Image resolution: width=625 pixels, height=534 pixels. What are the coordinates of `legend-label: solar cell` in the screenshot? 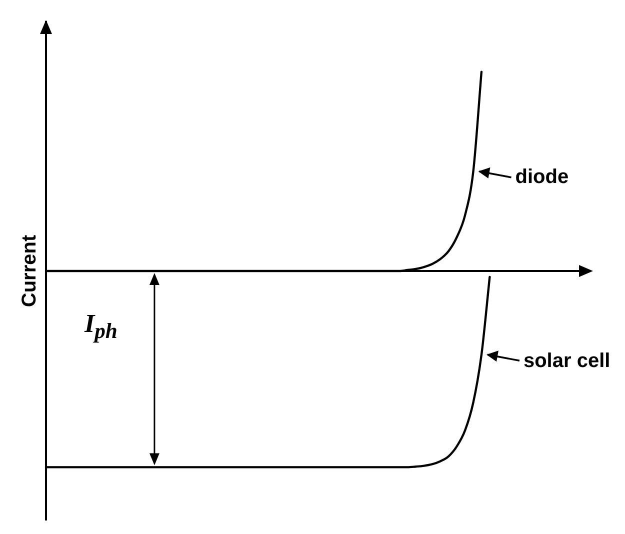 It's located at (566, 360).